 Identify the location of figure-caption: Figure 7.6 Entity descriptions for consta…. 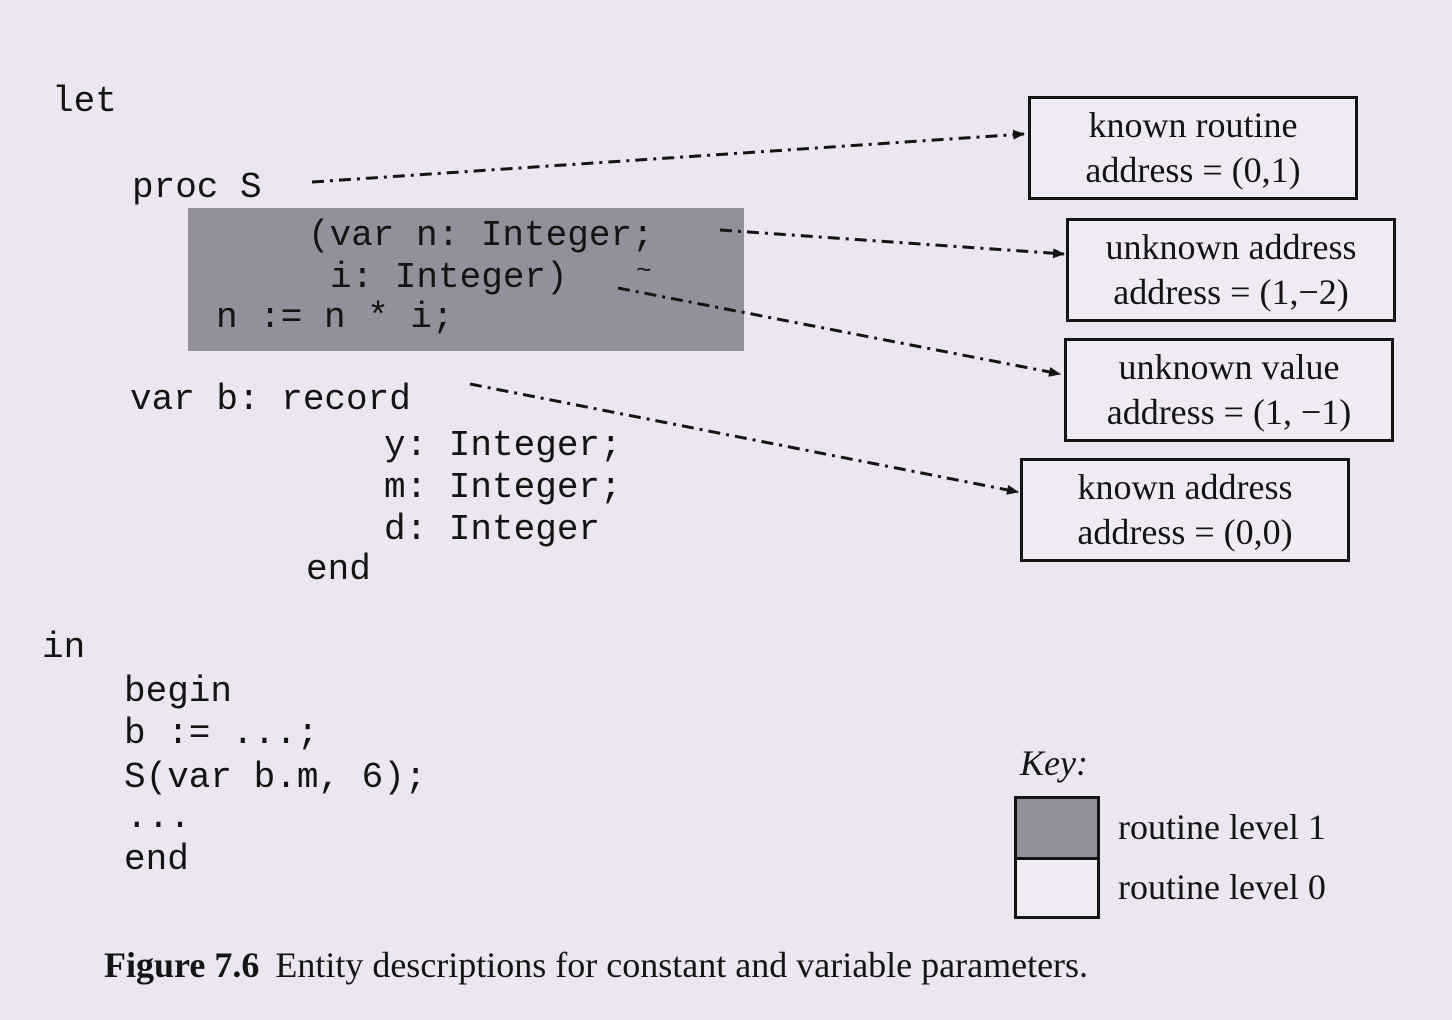
(596, 965).